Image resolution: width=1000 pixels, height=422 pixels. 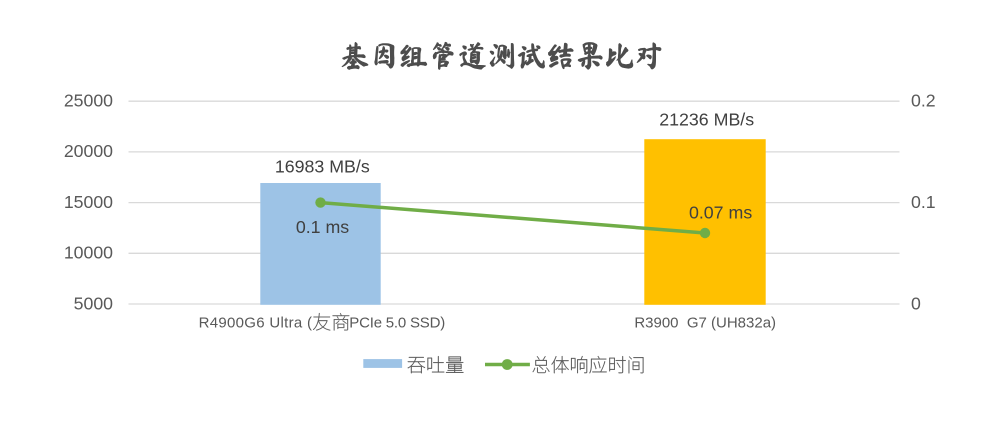 I want to click on svg-text: 20000, so click(x=88, y=151).